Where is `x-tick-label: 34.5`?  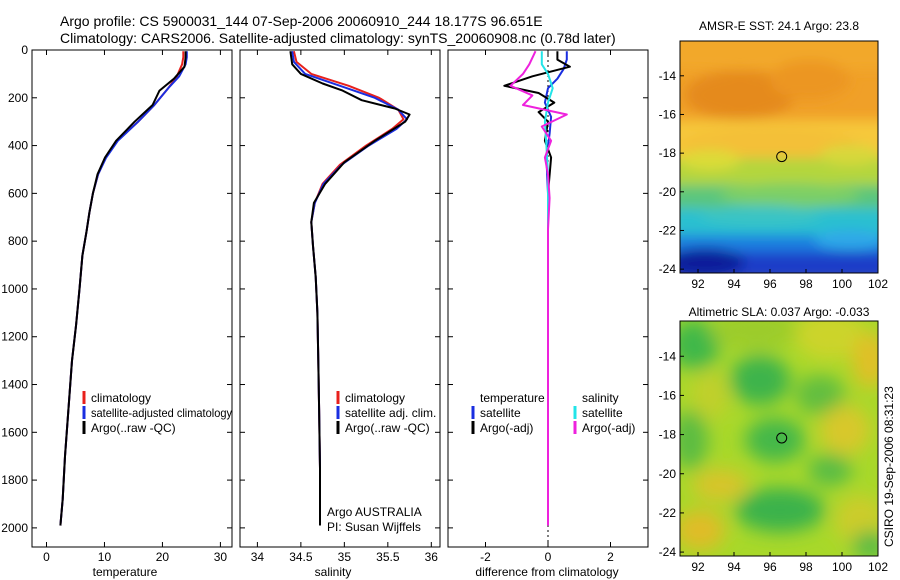
x-tick-label: 34.5 is located at coordinates (301, 557).